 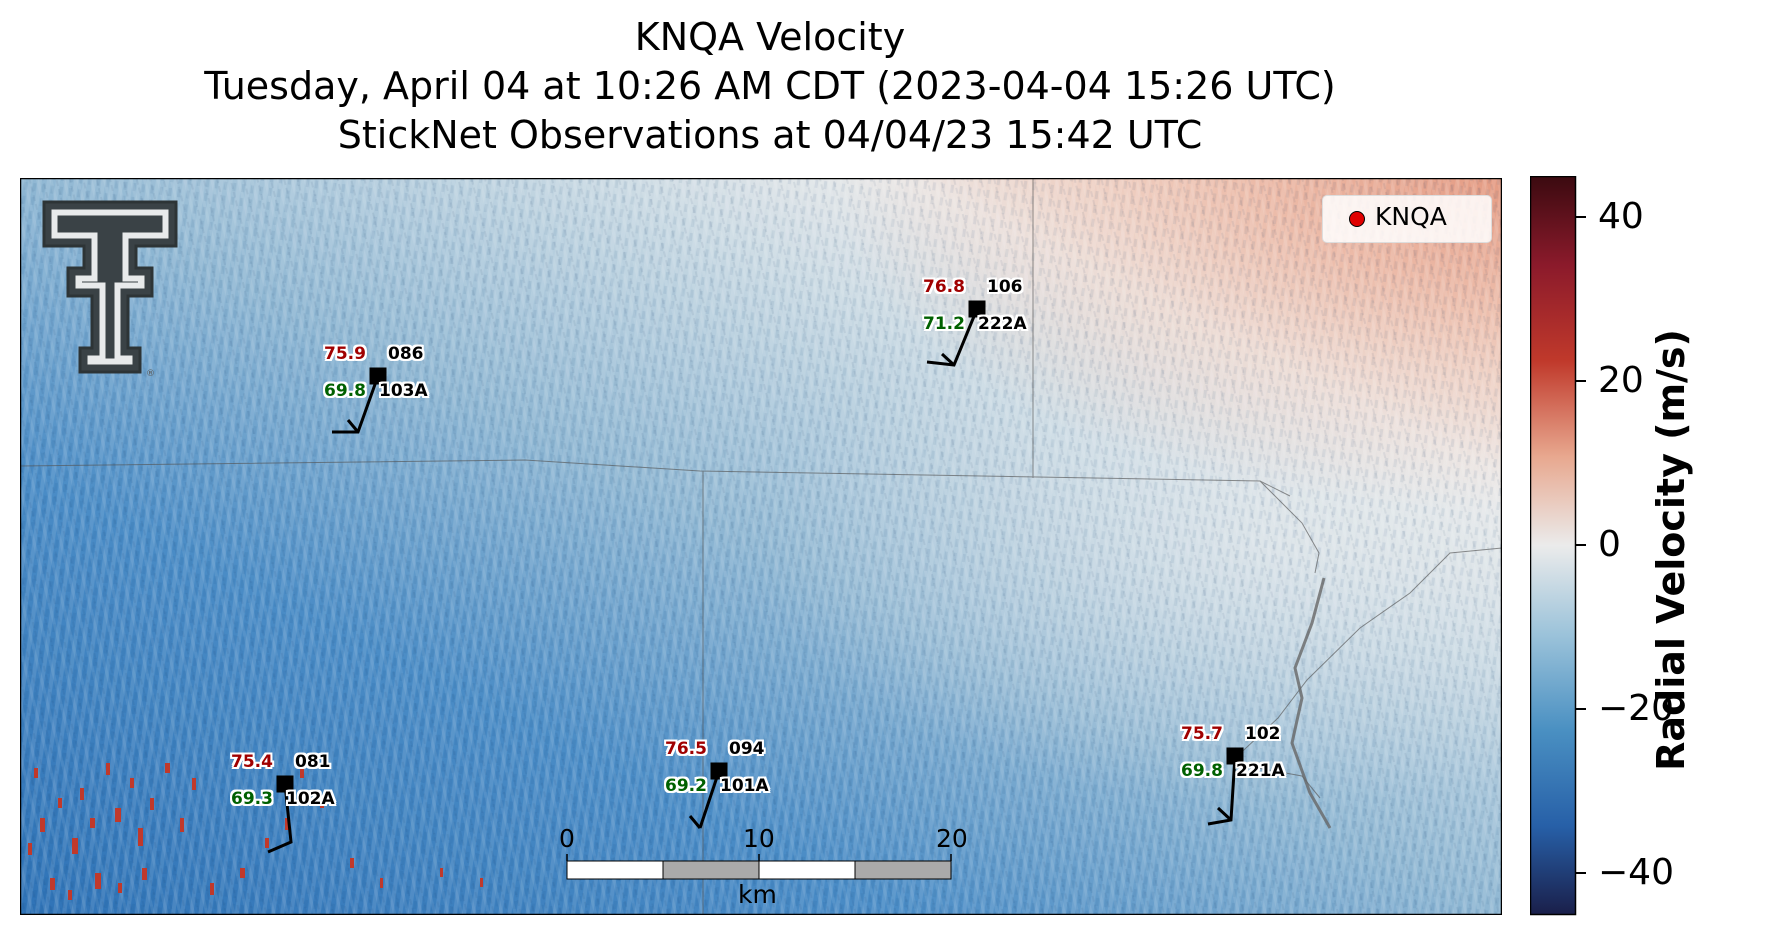 I want to click on colorbar-tick-neg40: −40, so click(x=1636, y=872).